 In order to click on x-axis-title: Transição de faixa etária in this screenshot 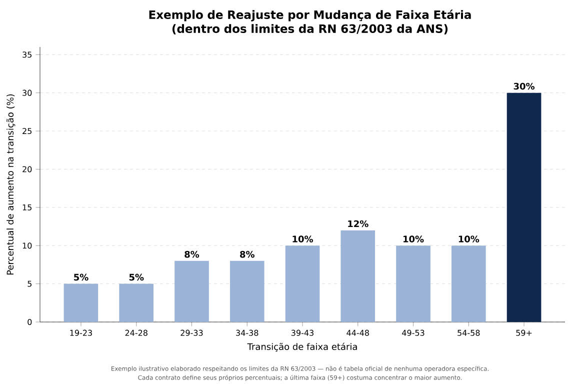, I will do `click(302, 347)`.